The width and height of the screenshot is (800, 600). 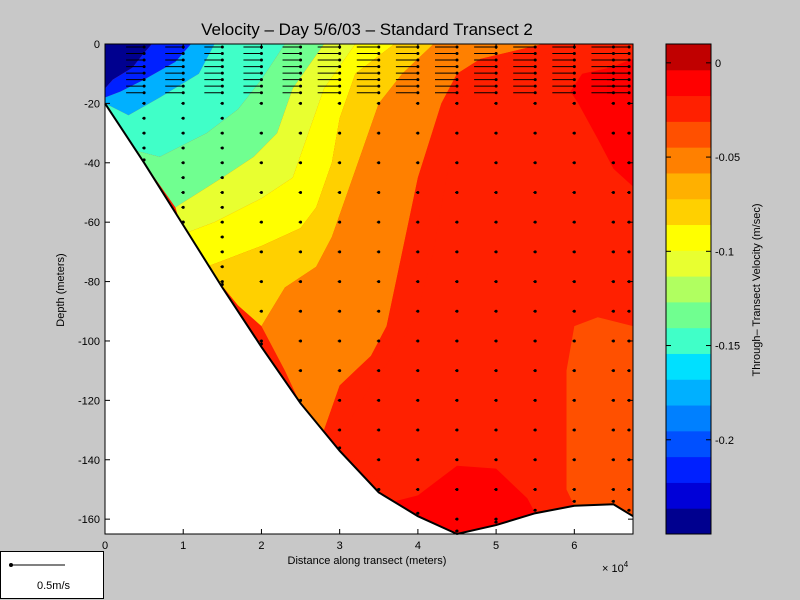 What do you see at coordinates (92, 104) in the screenshot?
I see `y-tick-label: -20` at bounding box center [92, 104].